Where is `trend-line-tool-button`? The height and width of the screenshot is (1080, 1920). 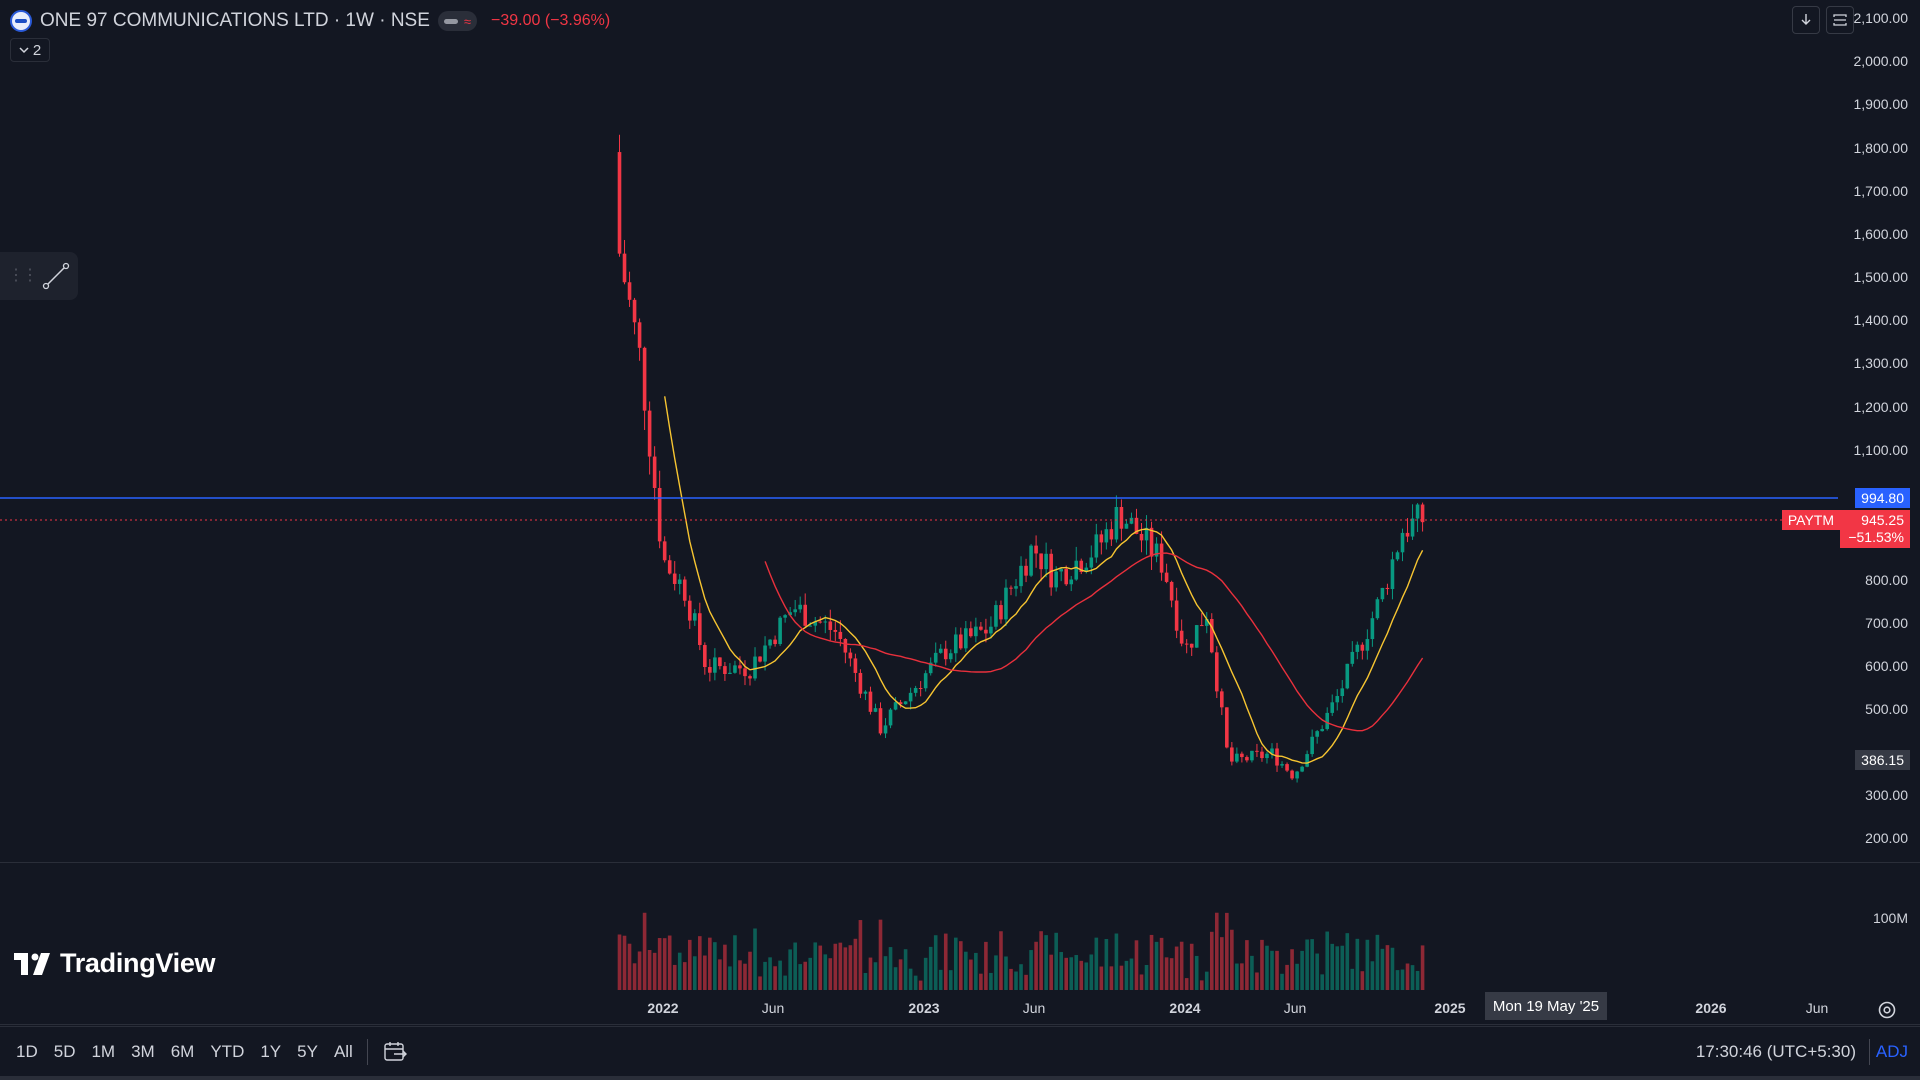
trend-line-tool-button is located at coordinates (56, 276).